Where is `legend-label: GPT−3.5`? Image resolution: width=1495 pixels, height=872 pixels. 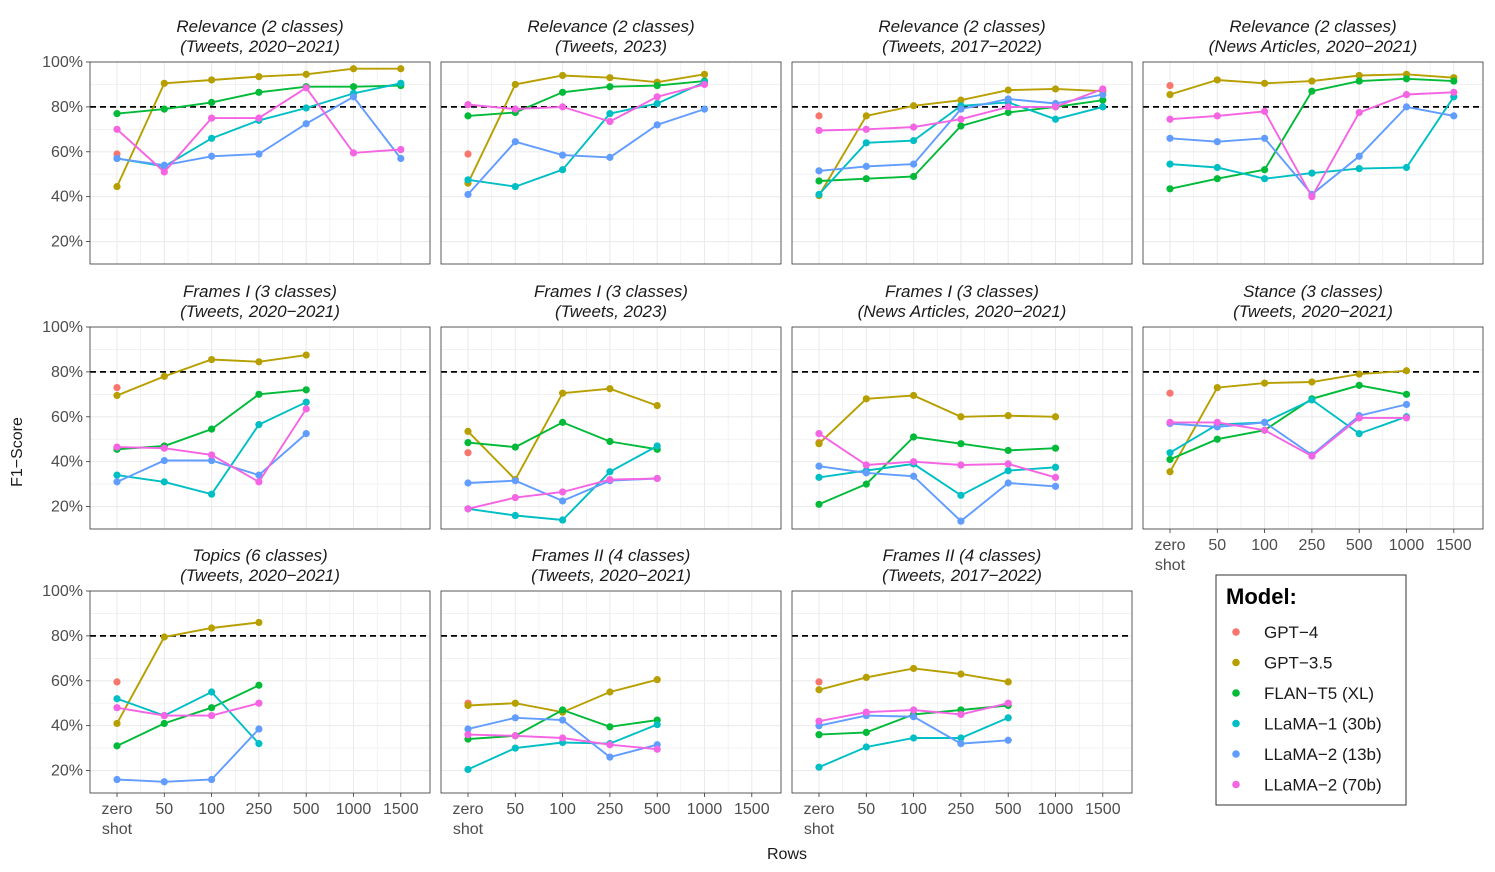 legend-label: GPT−3.5 is located at coordinates (1298, 663).